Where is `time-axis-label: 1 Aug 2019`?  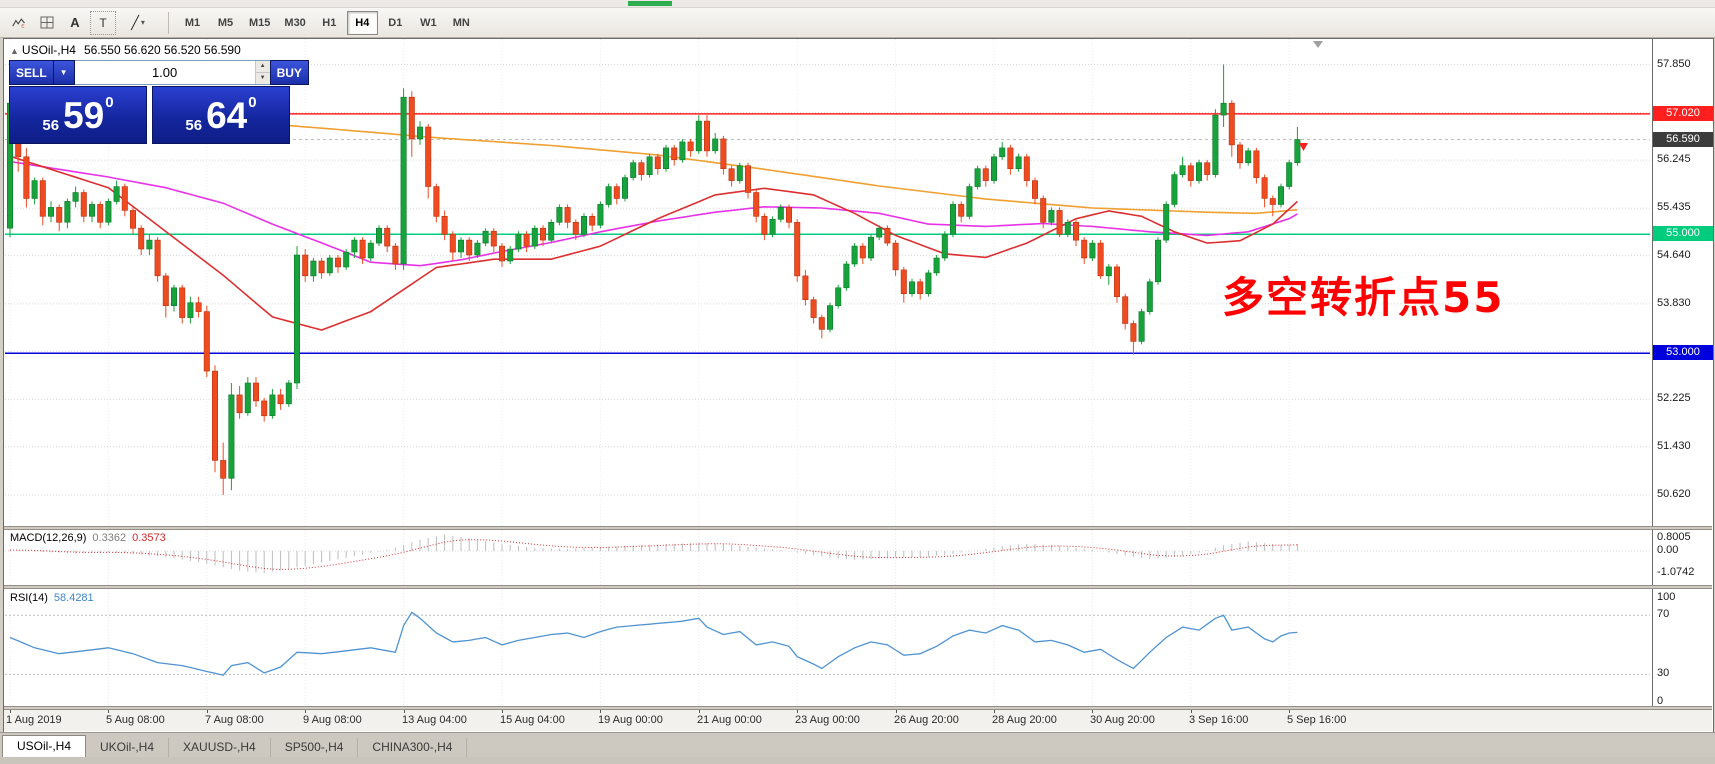 time-axis-label: 1 Aug 2019 is located at coordinates (34, 720).